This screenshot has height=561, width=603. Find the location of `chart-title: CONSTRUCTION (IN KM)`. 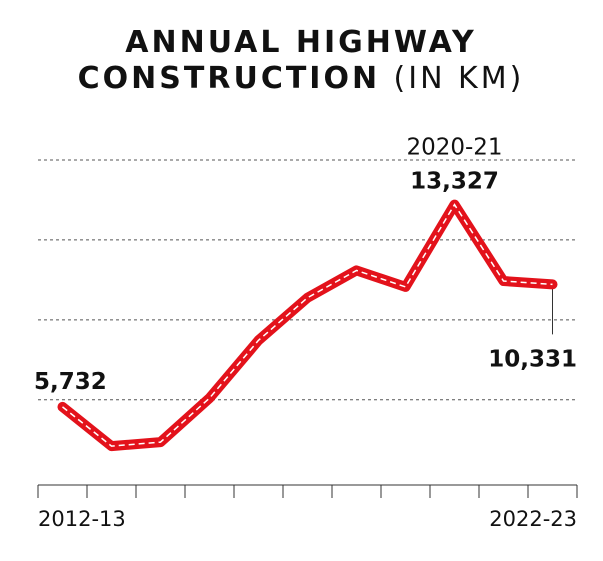

chart-title: CONSTRUCTION (IN KM) is located at coordinates (301, 78).